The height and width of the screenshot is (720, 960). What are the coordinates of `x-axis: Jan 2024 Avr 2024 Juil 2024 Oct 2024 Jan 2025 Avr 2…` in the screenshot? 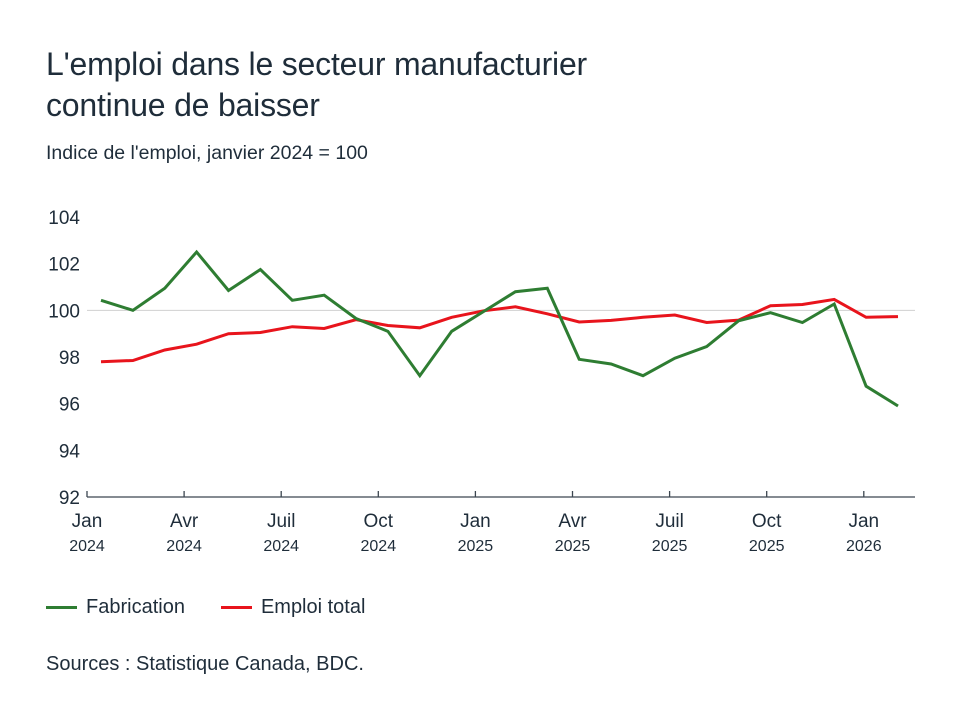 It's located at (492, 523).